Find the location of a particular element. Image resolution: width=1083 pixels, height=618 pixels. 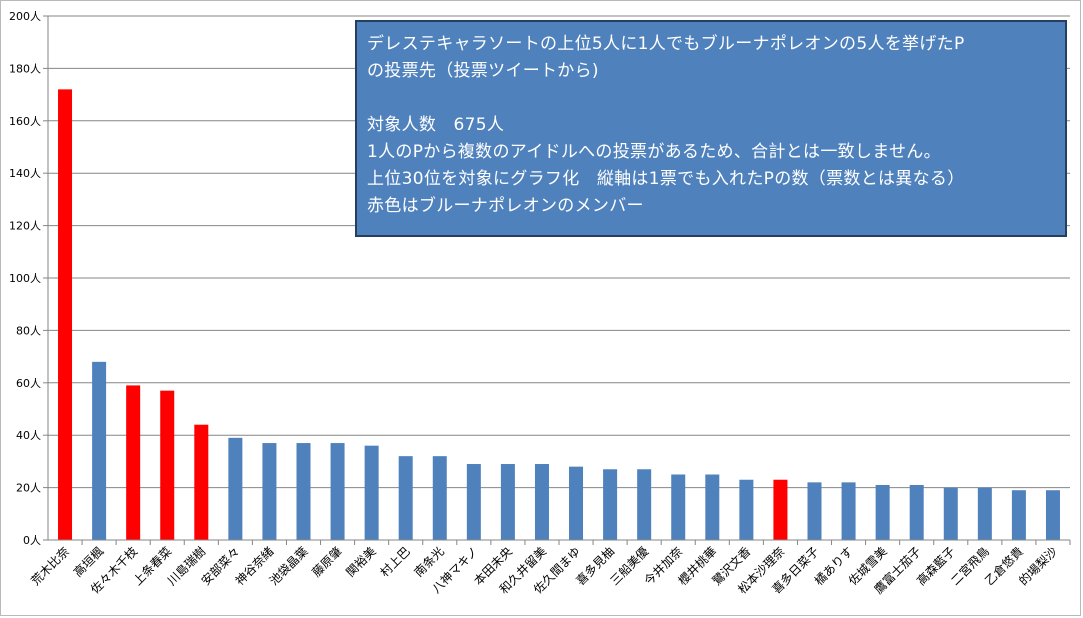

info-line-1: デレステキャラソートの上位5人に1人でもブルーナポレオンの5人を挙げたP is located at coordinates (666, 44).